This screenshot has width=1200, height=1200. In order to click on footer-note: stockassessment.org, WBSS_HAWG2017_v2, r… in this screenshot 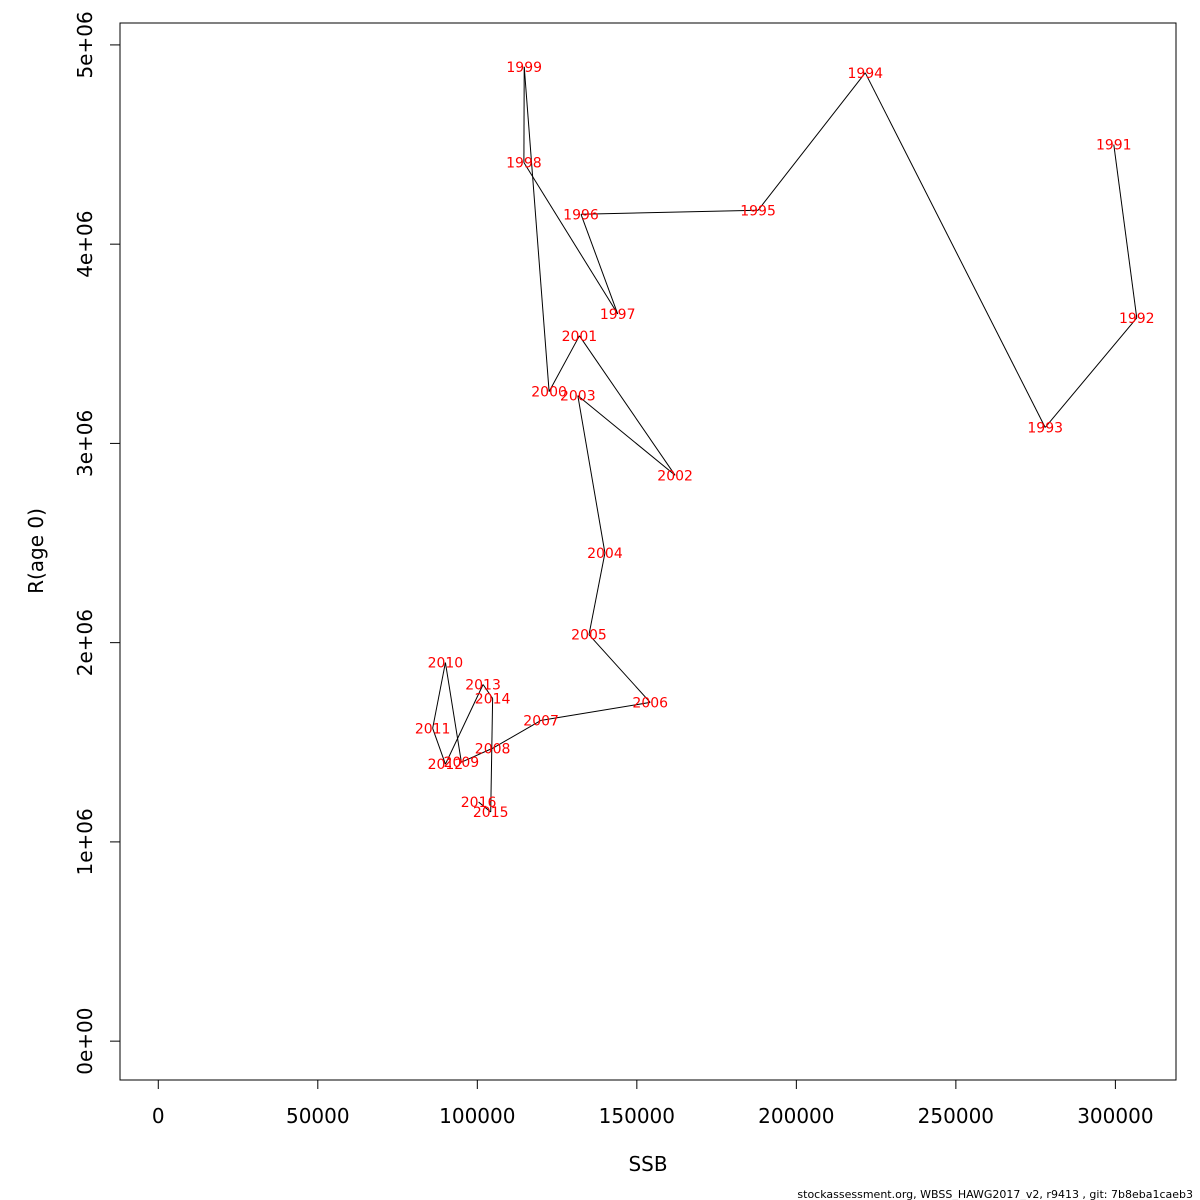, I will do `click(995, 1194)`.